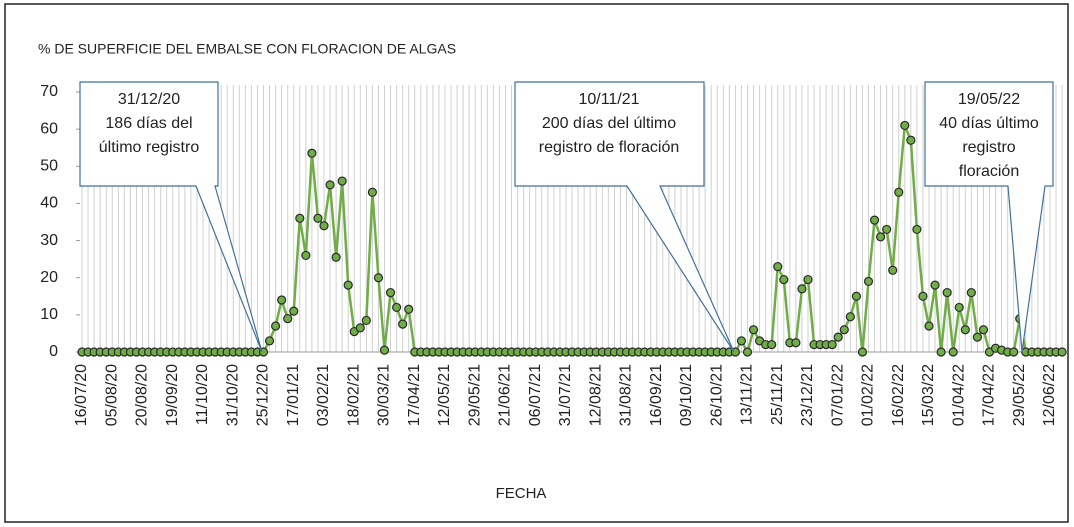  Describe the element at coordinates (868, 395) in the screenshot. I see `x-tick-label: 01/02/22` at that location.